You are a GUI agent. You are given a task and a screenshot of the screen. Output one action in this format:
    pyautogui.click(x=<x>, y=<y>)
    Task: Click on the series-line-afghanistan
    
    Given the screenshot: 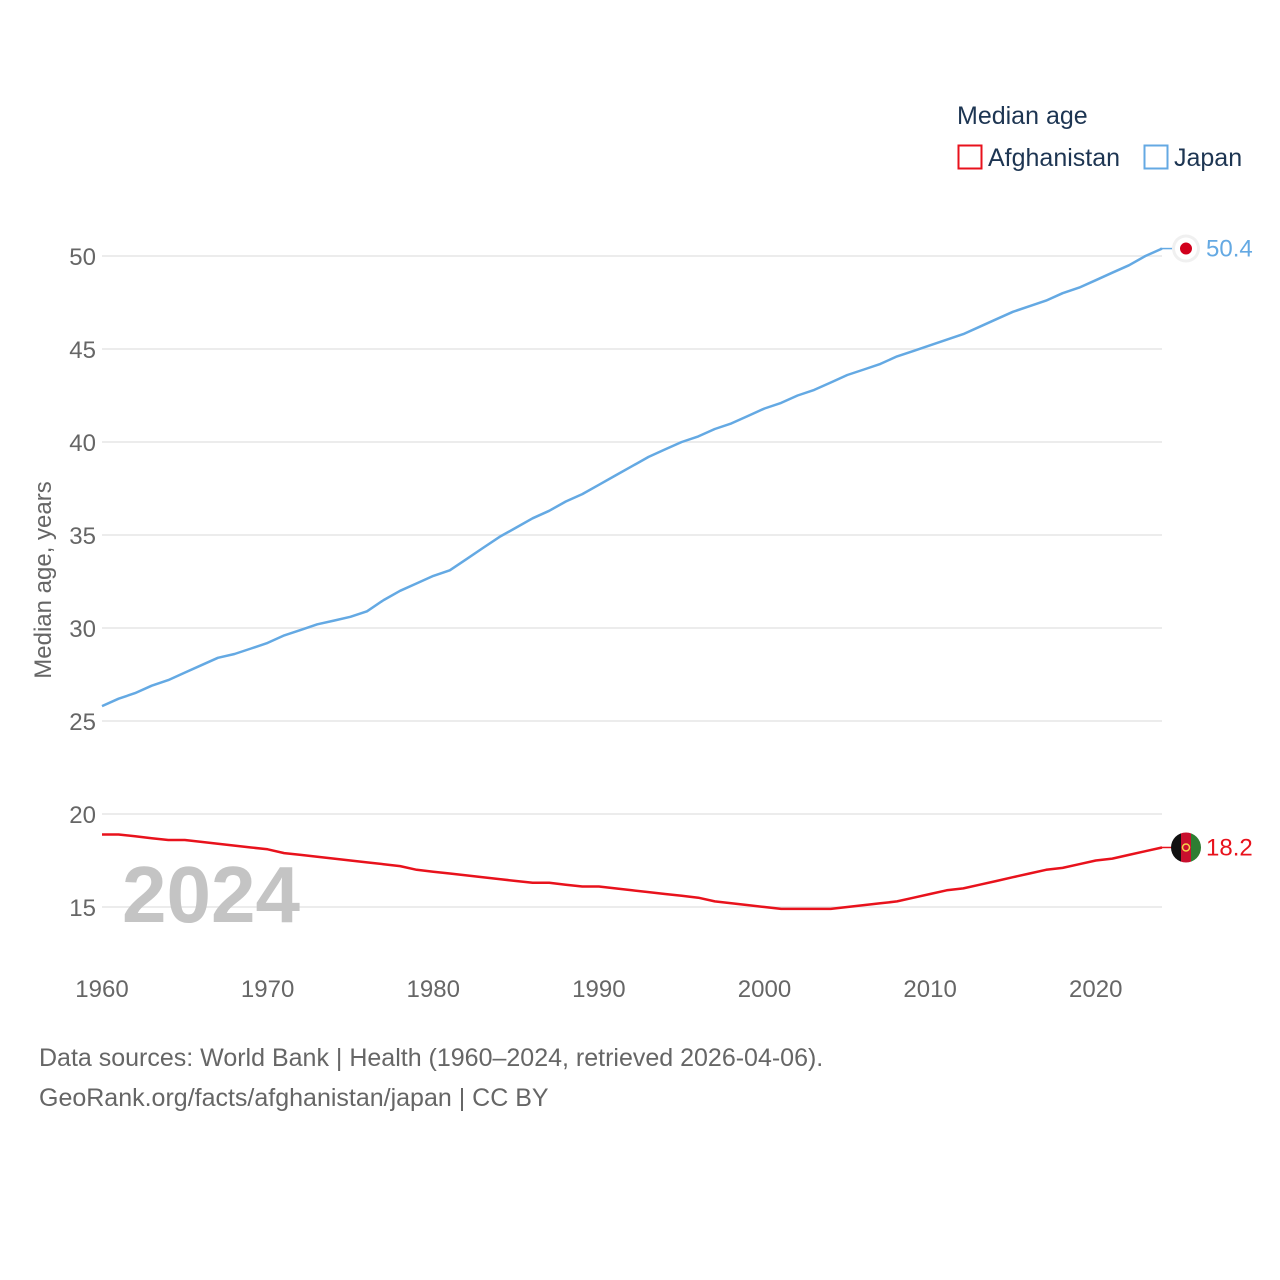 What is the action you would take?
    pyautogui.click(x=632, y=872)
    